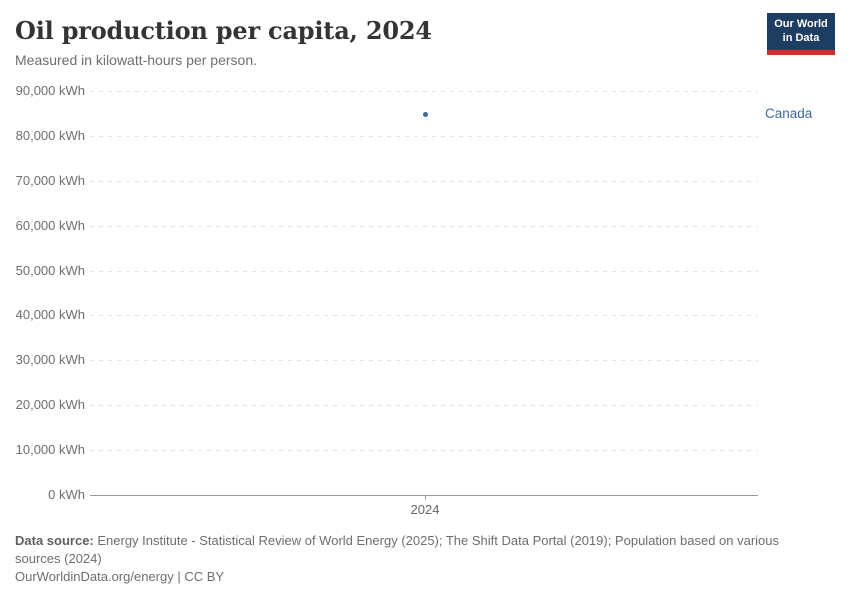  I want to click on series-label-canada: Canada, so click(789, 114).